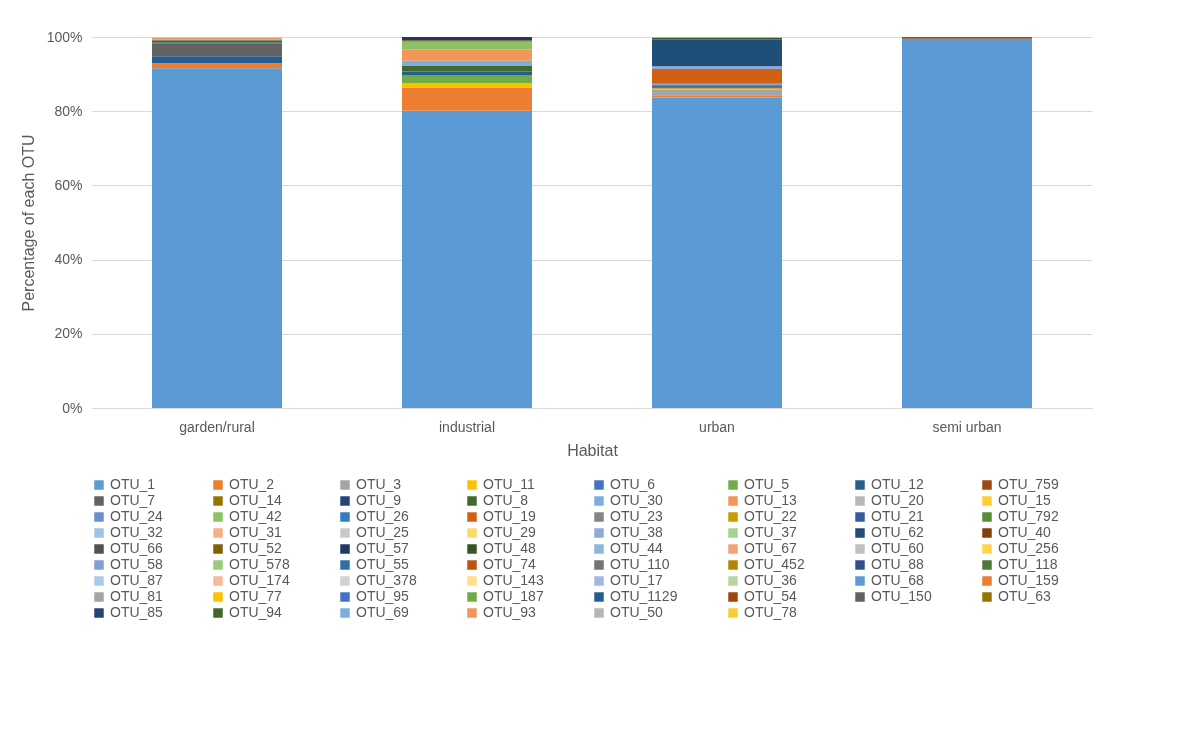 The image size is (1192, 740). I want to click on legend-label: OTU_60, so click(898, 548).